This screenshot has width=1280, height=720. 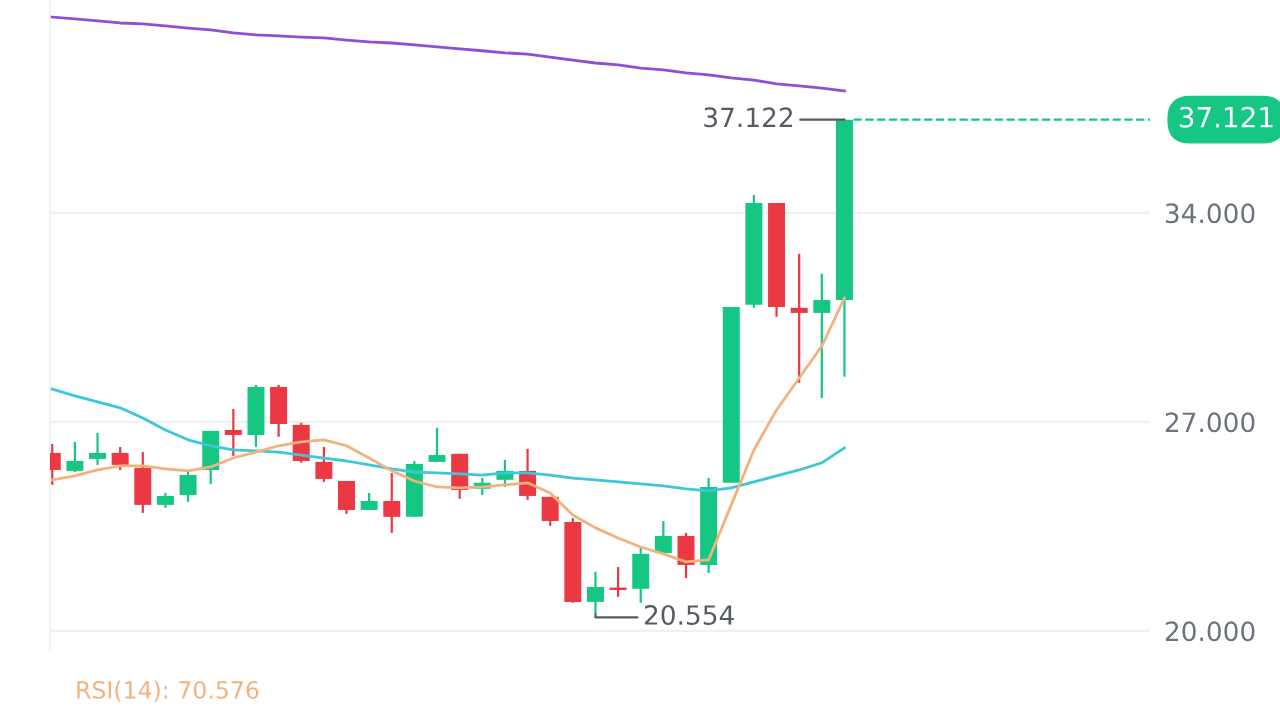 What do you see at coordinates (689, 615) in the screenshot?
I see `annotation: 20.554` at bounding box center [689, 615].